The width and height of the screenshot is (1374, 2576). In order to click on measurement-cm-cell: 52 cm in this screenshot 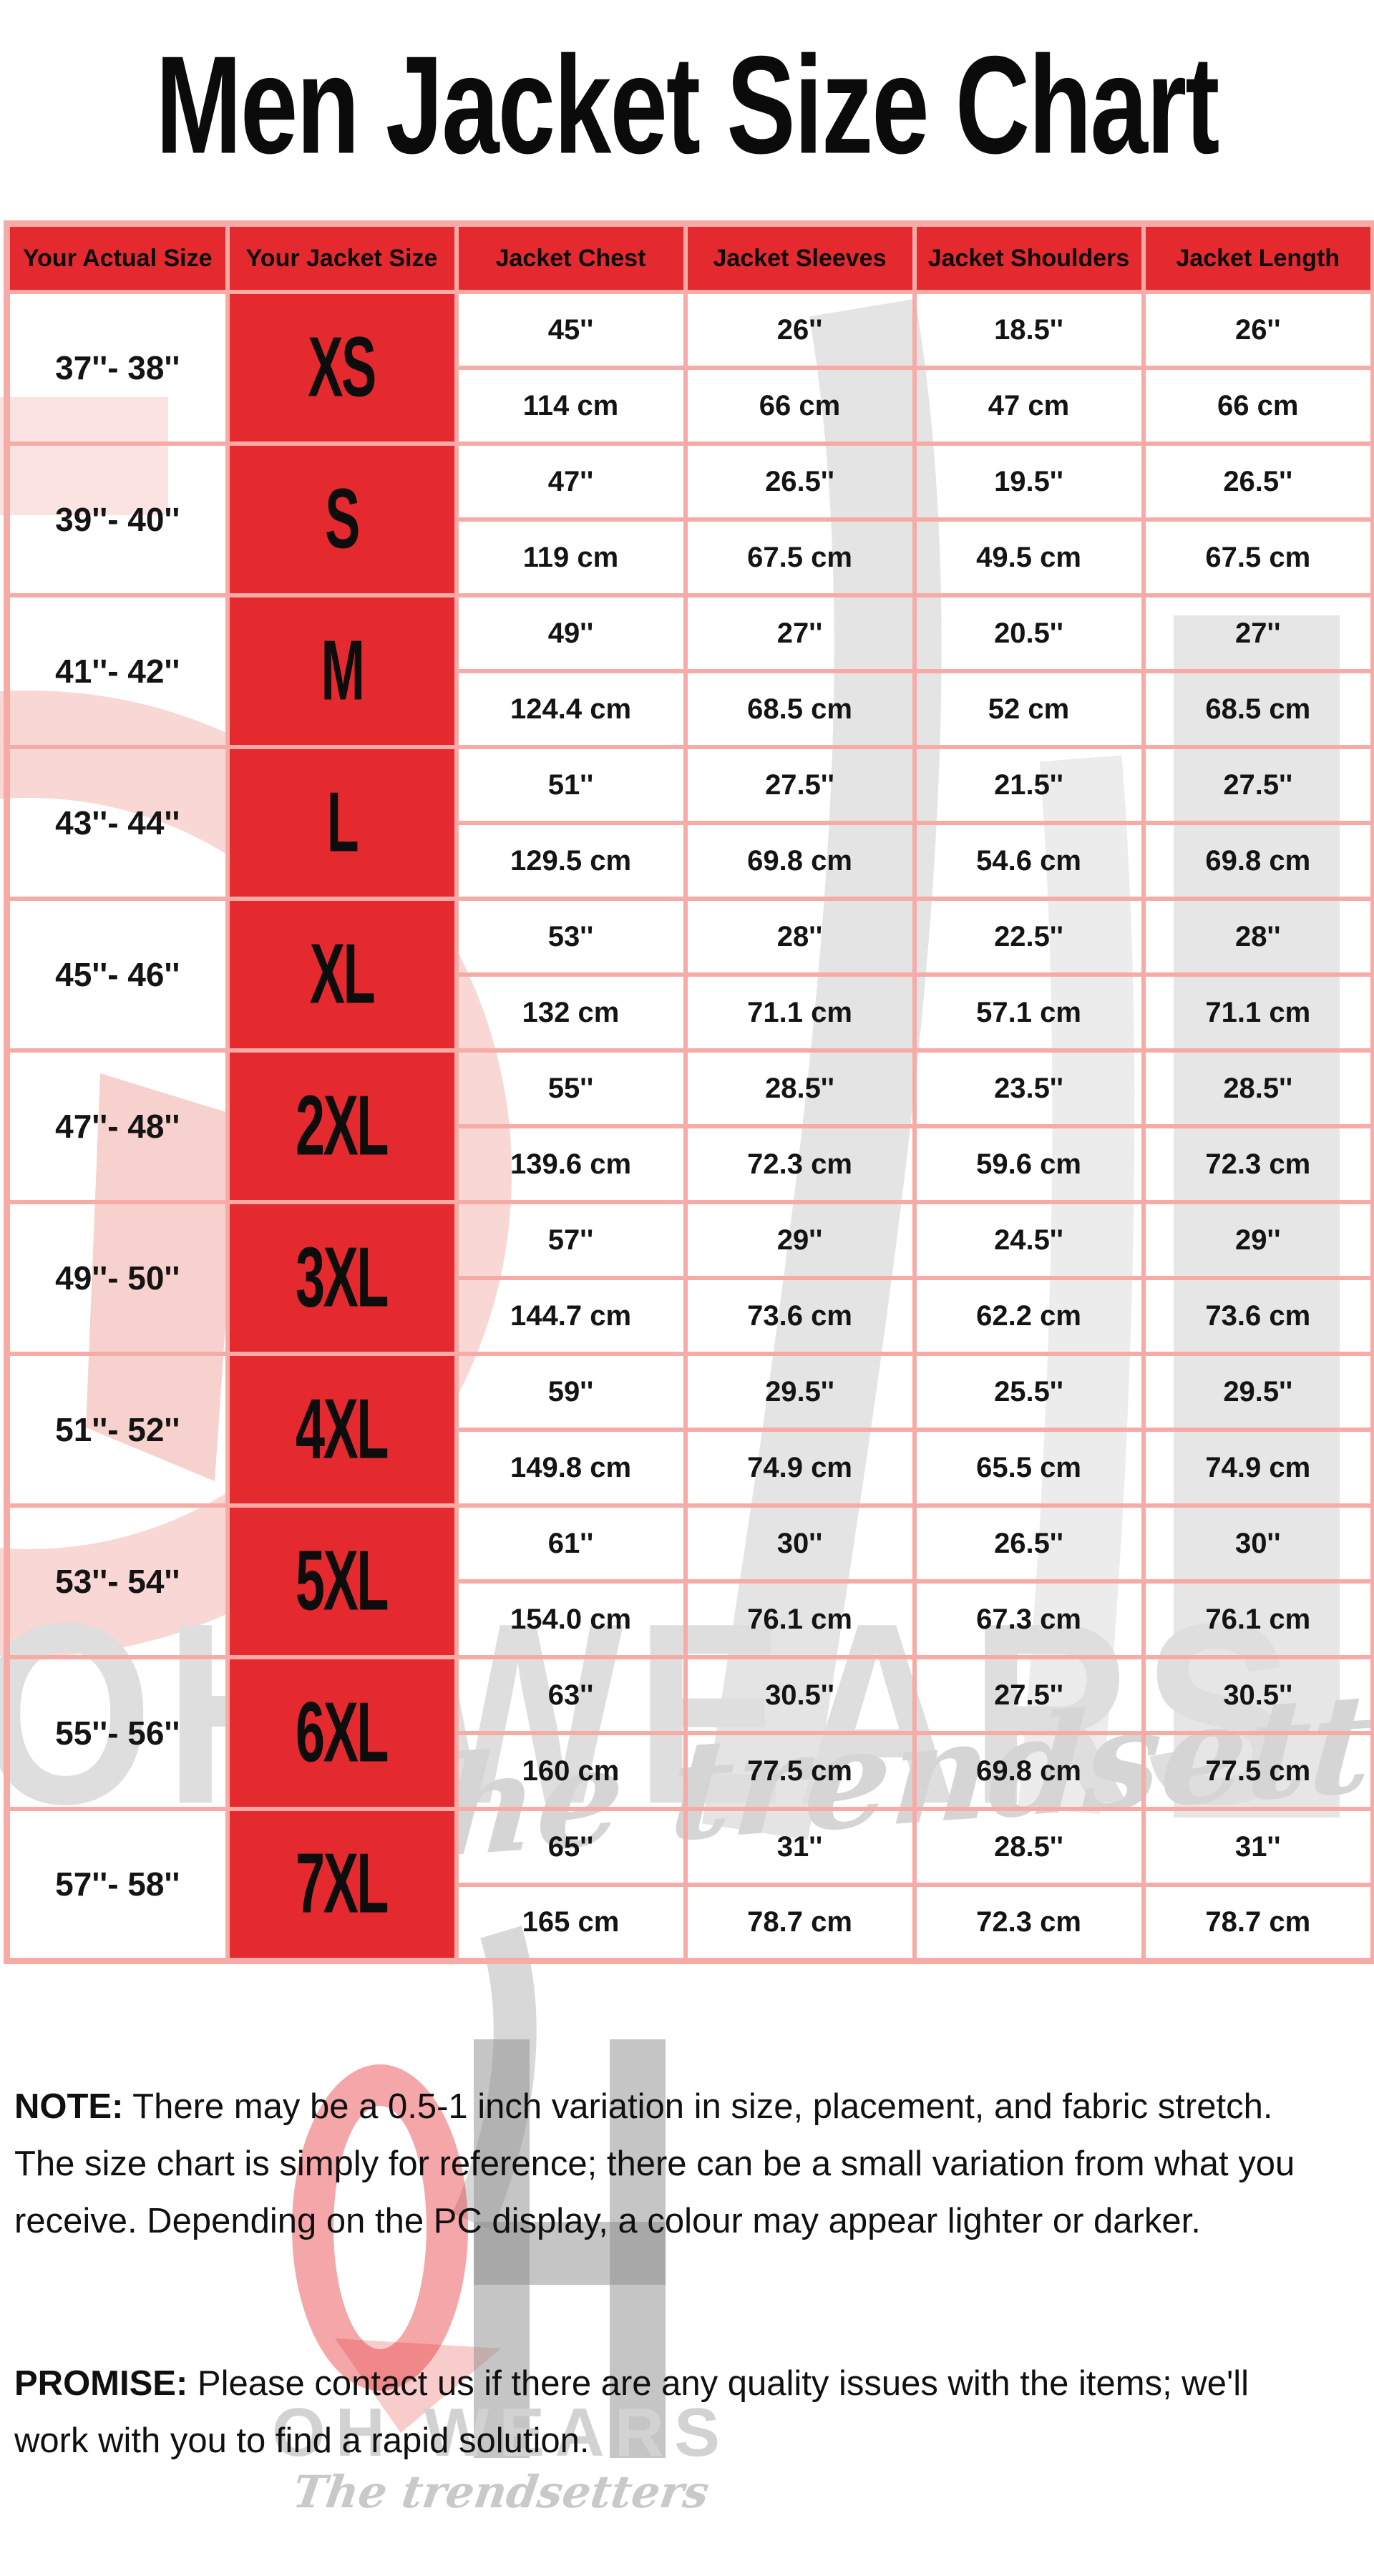, I will do `click(1029, 709)`.